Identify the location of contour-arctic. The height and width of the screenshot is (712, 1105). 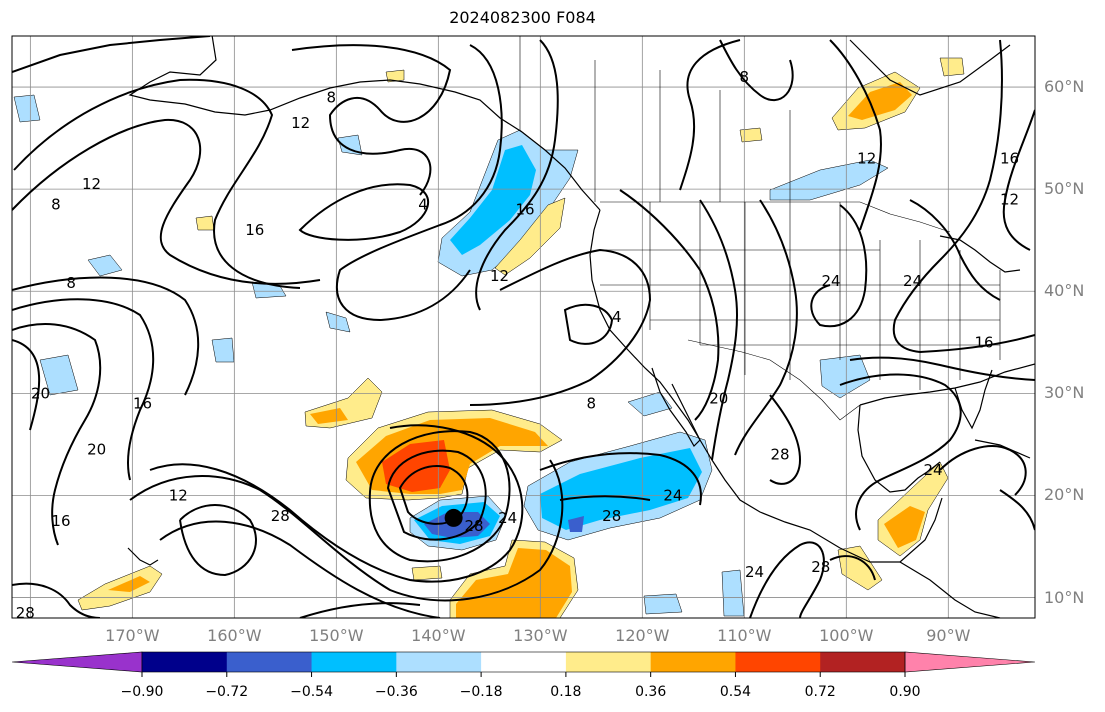
(111, 54).